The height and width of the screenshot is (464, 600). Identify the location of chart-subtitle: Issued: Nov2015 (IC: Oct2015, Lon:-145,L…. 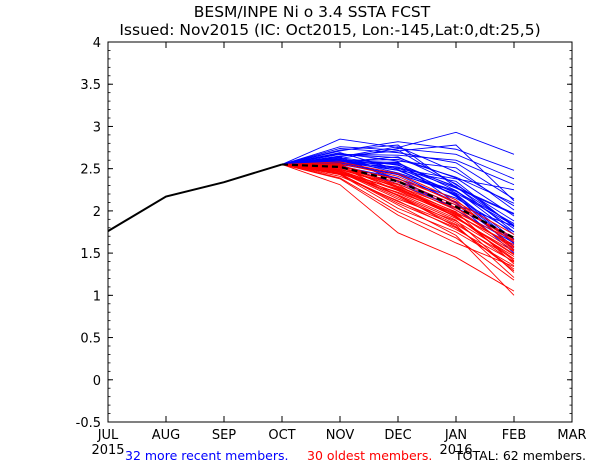
(329, 30).